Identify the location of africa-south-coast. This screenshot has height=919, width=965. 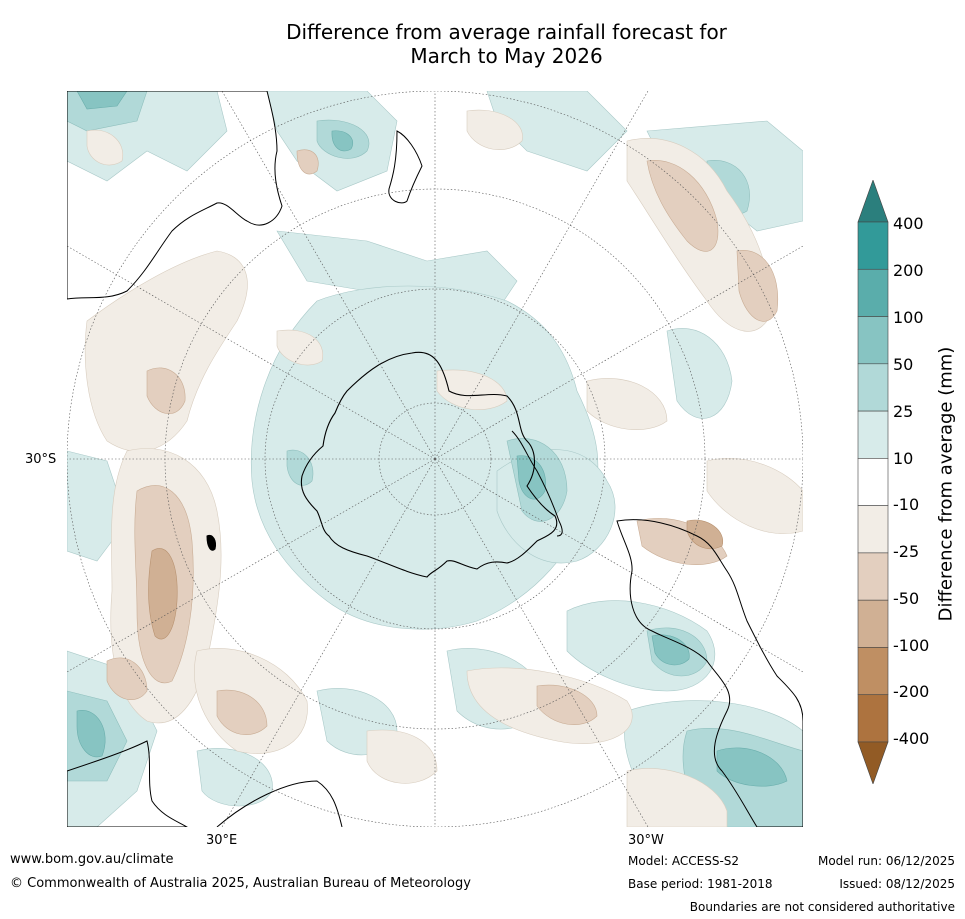
(279, 803).